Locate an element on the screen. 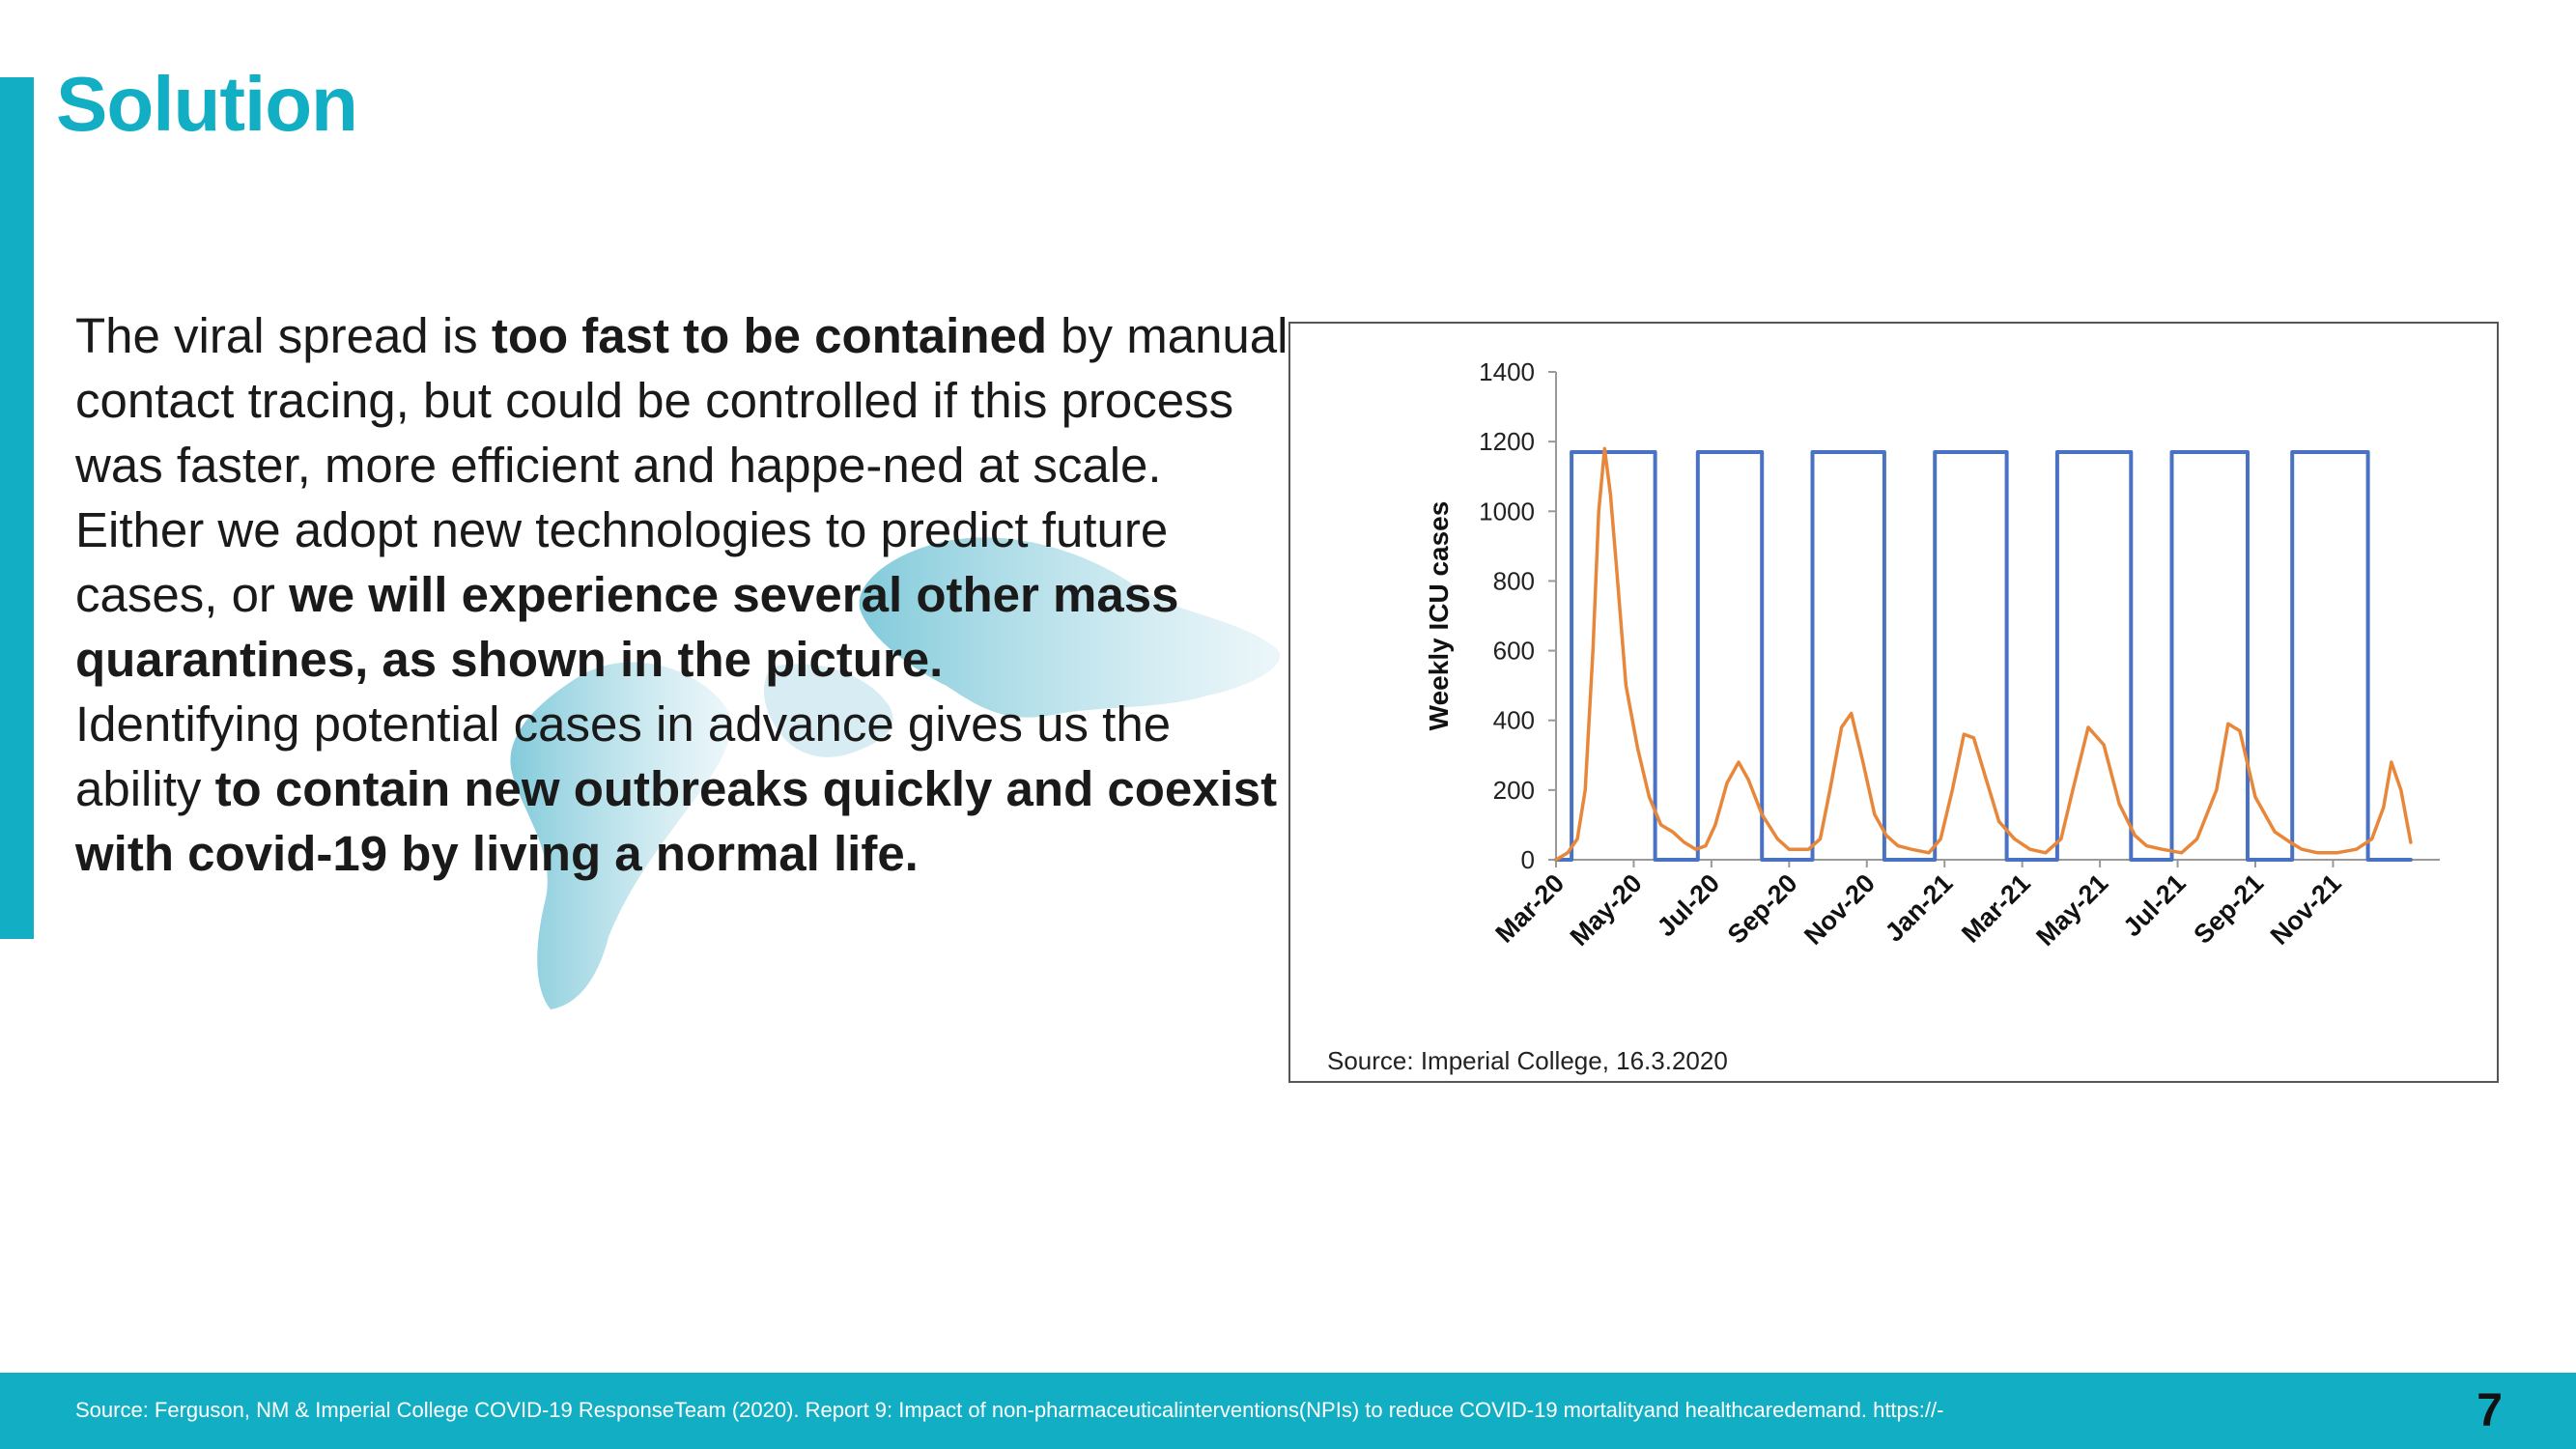  x-tick-label: Mar-21 is located at coordinates (1996, 908).